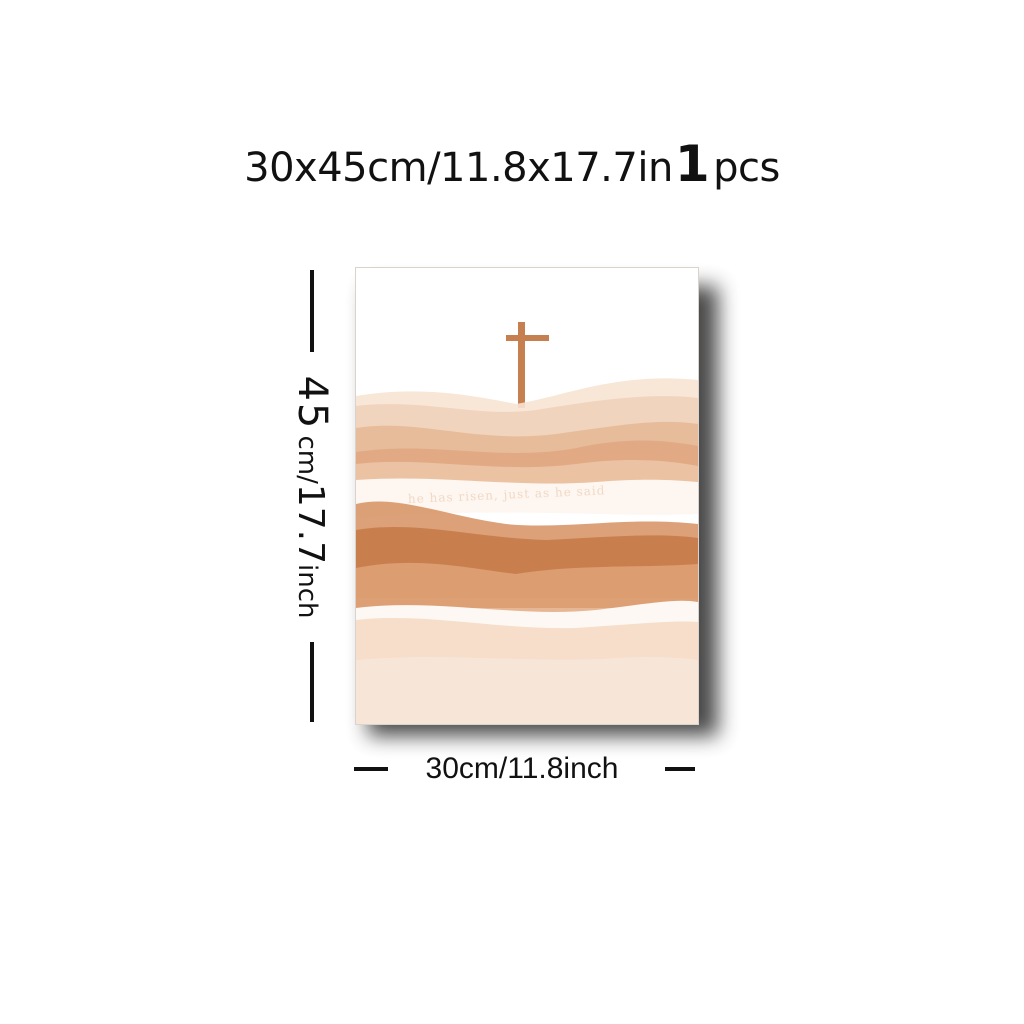 The width and height of the screenshot is (1024, 1024). What do you see at coordinates (527, 338) in the screenshot?
I see `cross-bar` at bounding box center [527, 338].